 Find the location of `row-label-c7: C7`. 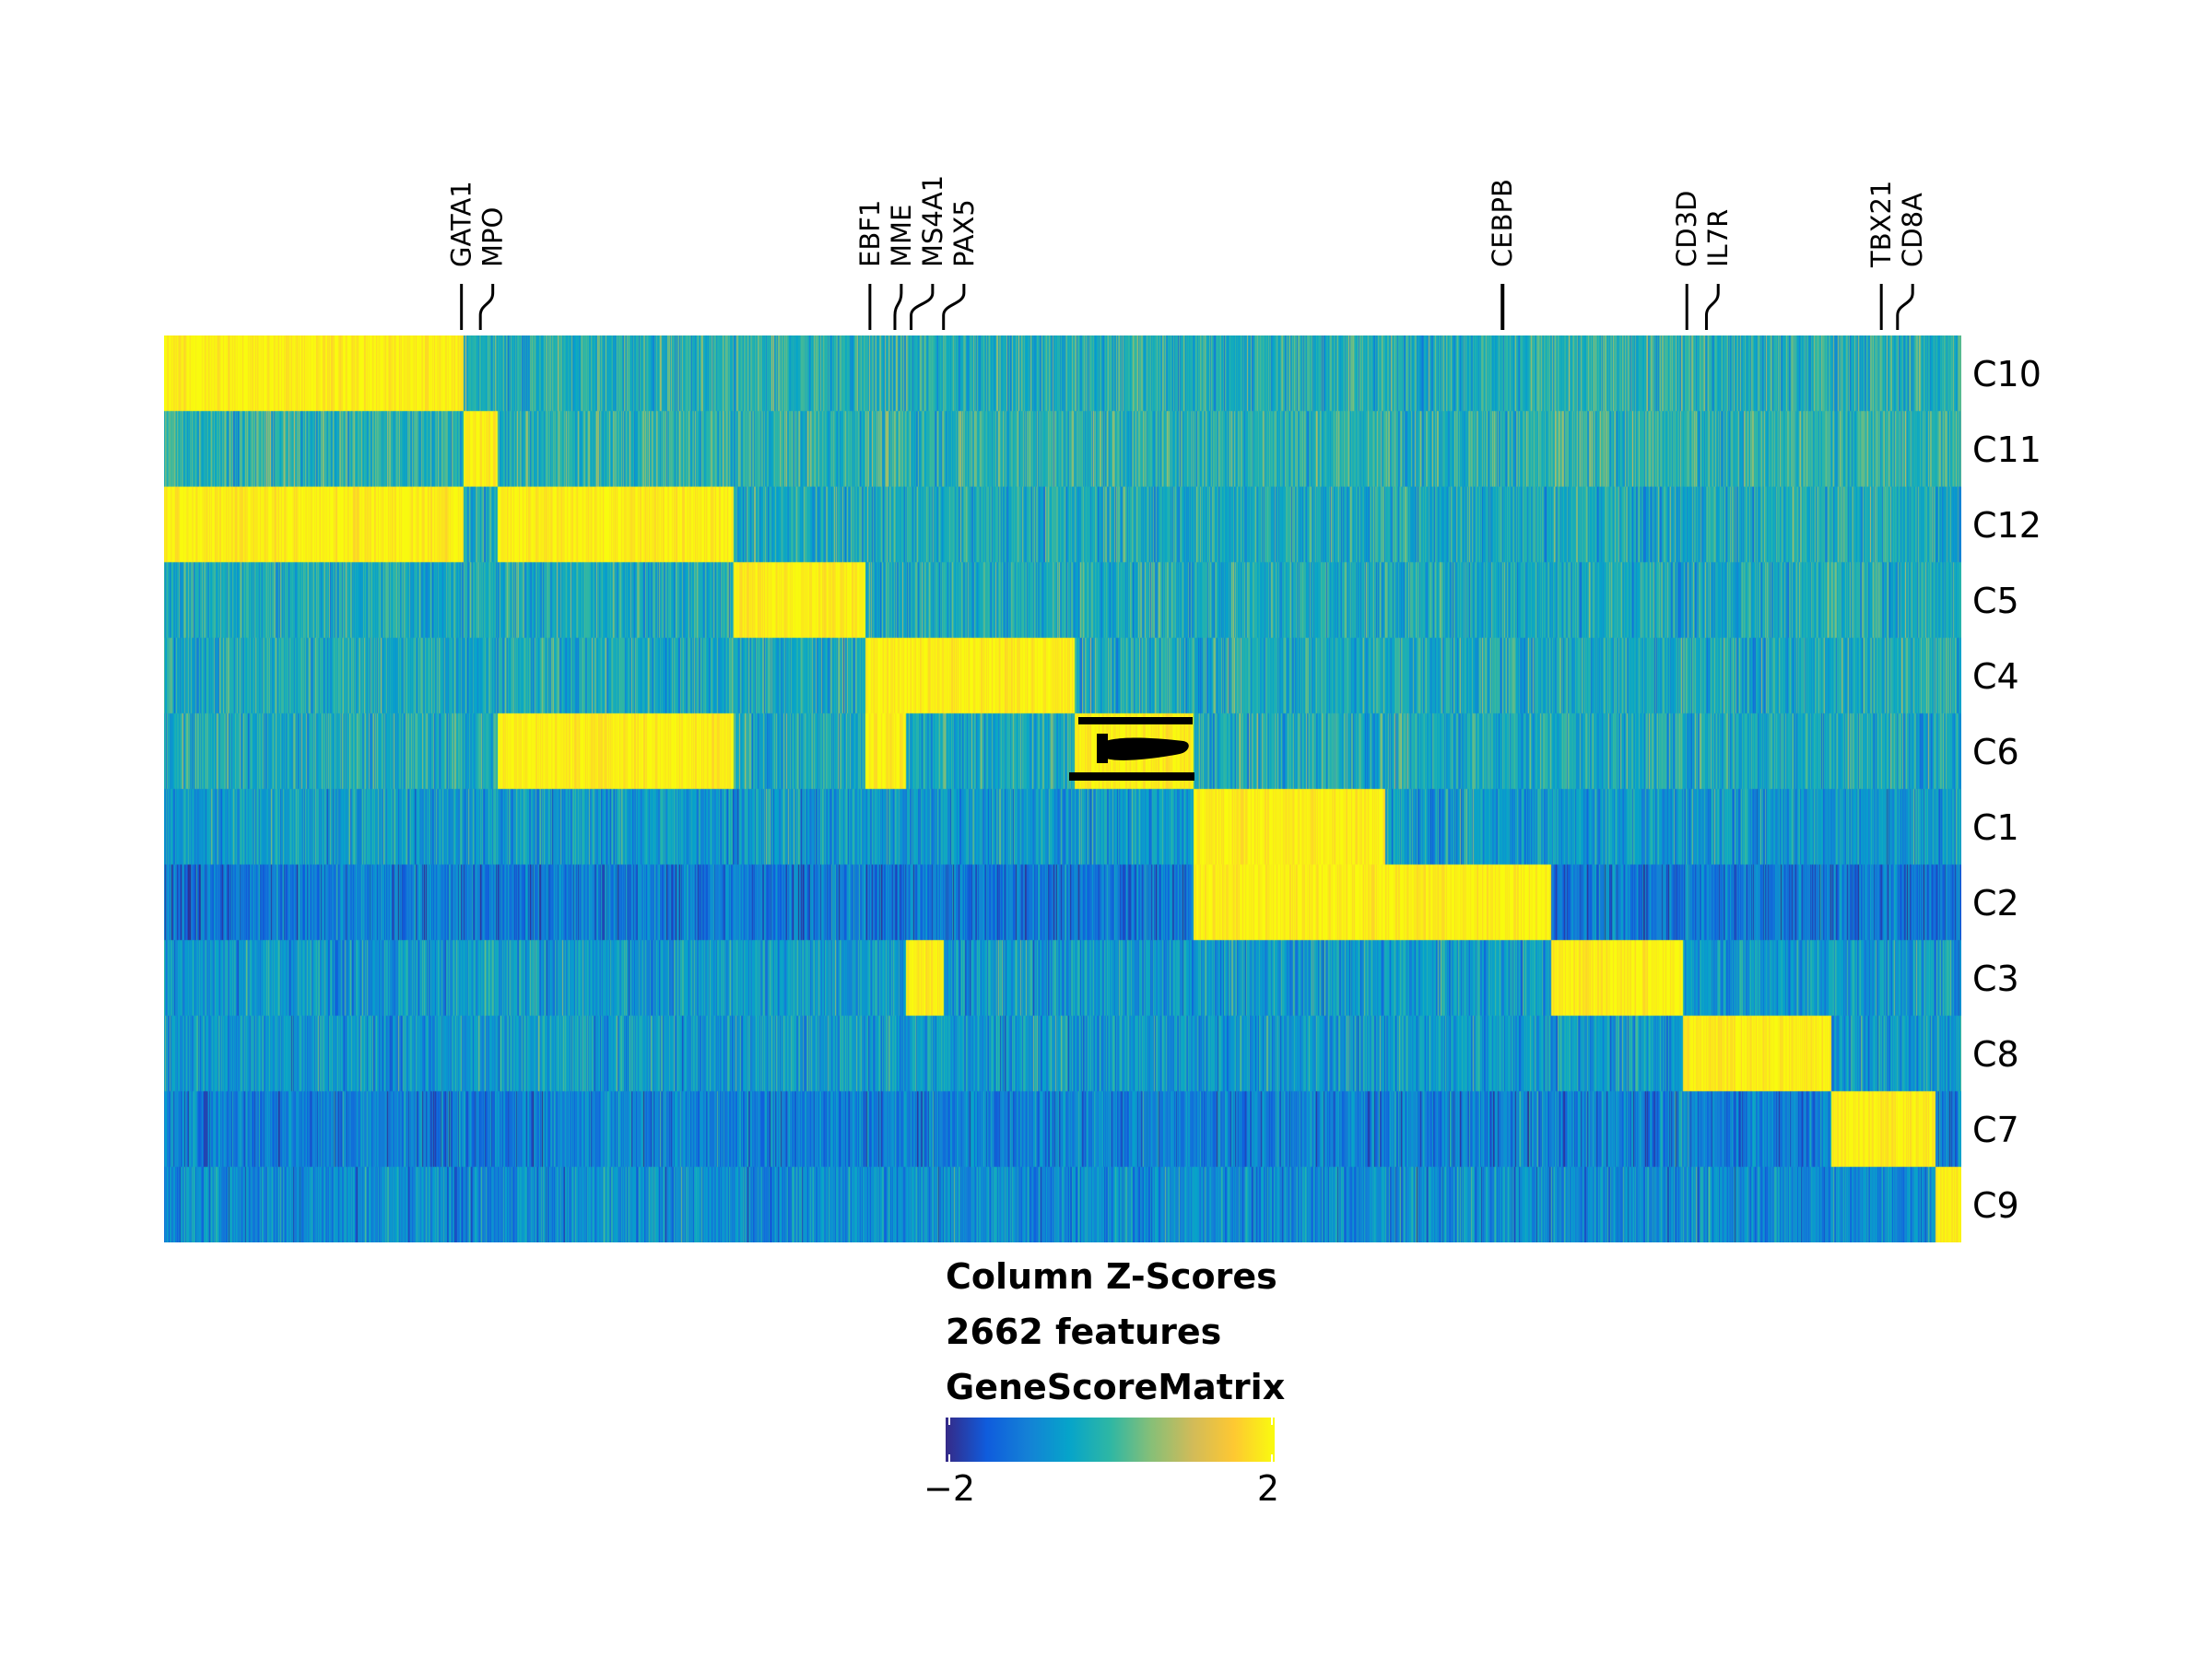

row-label-c7: C7 is located at coordinates (1995, 1130).